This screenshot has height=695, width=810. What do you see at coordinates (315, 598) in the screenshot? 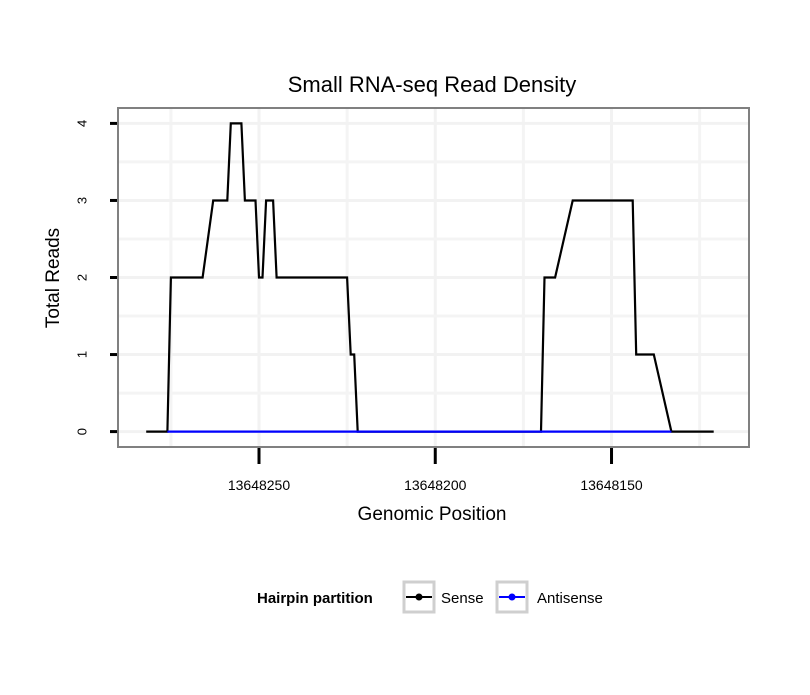
I see `legend-title: Hairpin partition` at bounding box center [315, 598].